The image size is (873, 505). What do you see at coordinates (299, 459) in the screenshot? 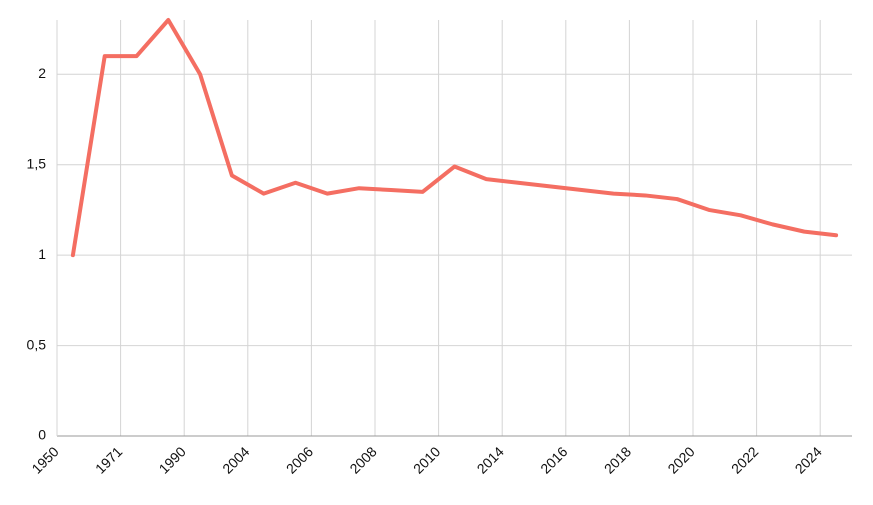
I see `x-tick-label: 2006` at bounding box center [299, 459].